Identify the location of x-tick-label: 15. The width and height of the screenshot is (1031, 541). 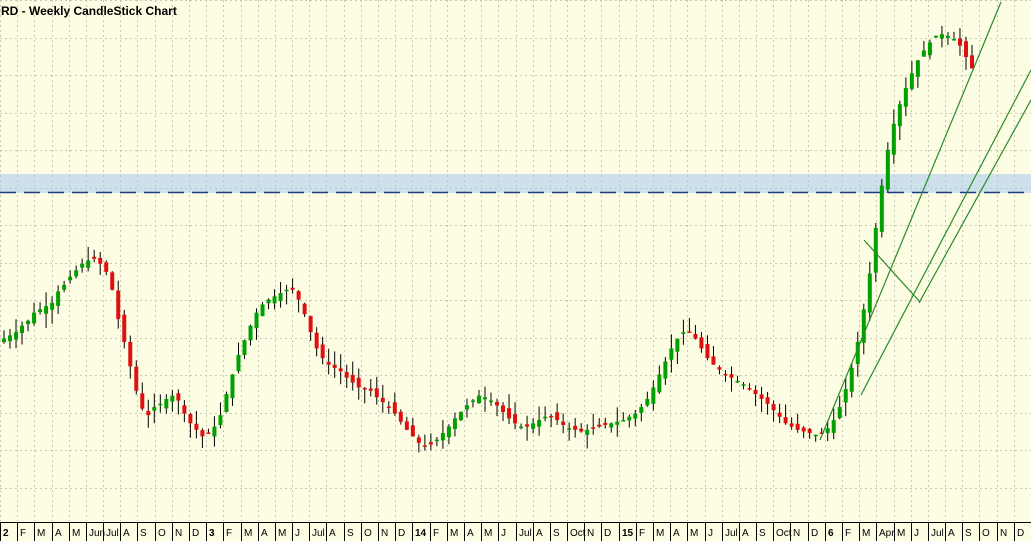
(628, 533).